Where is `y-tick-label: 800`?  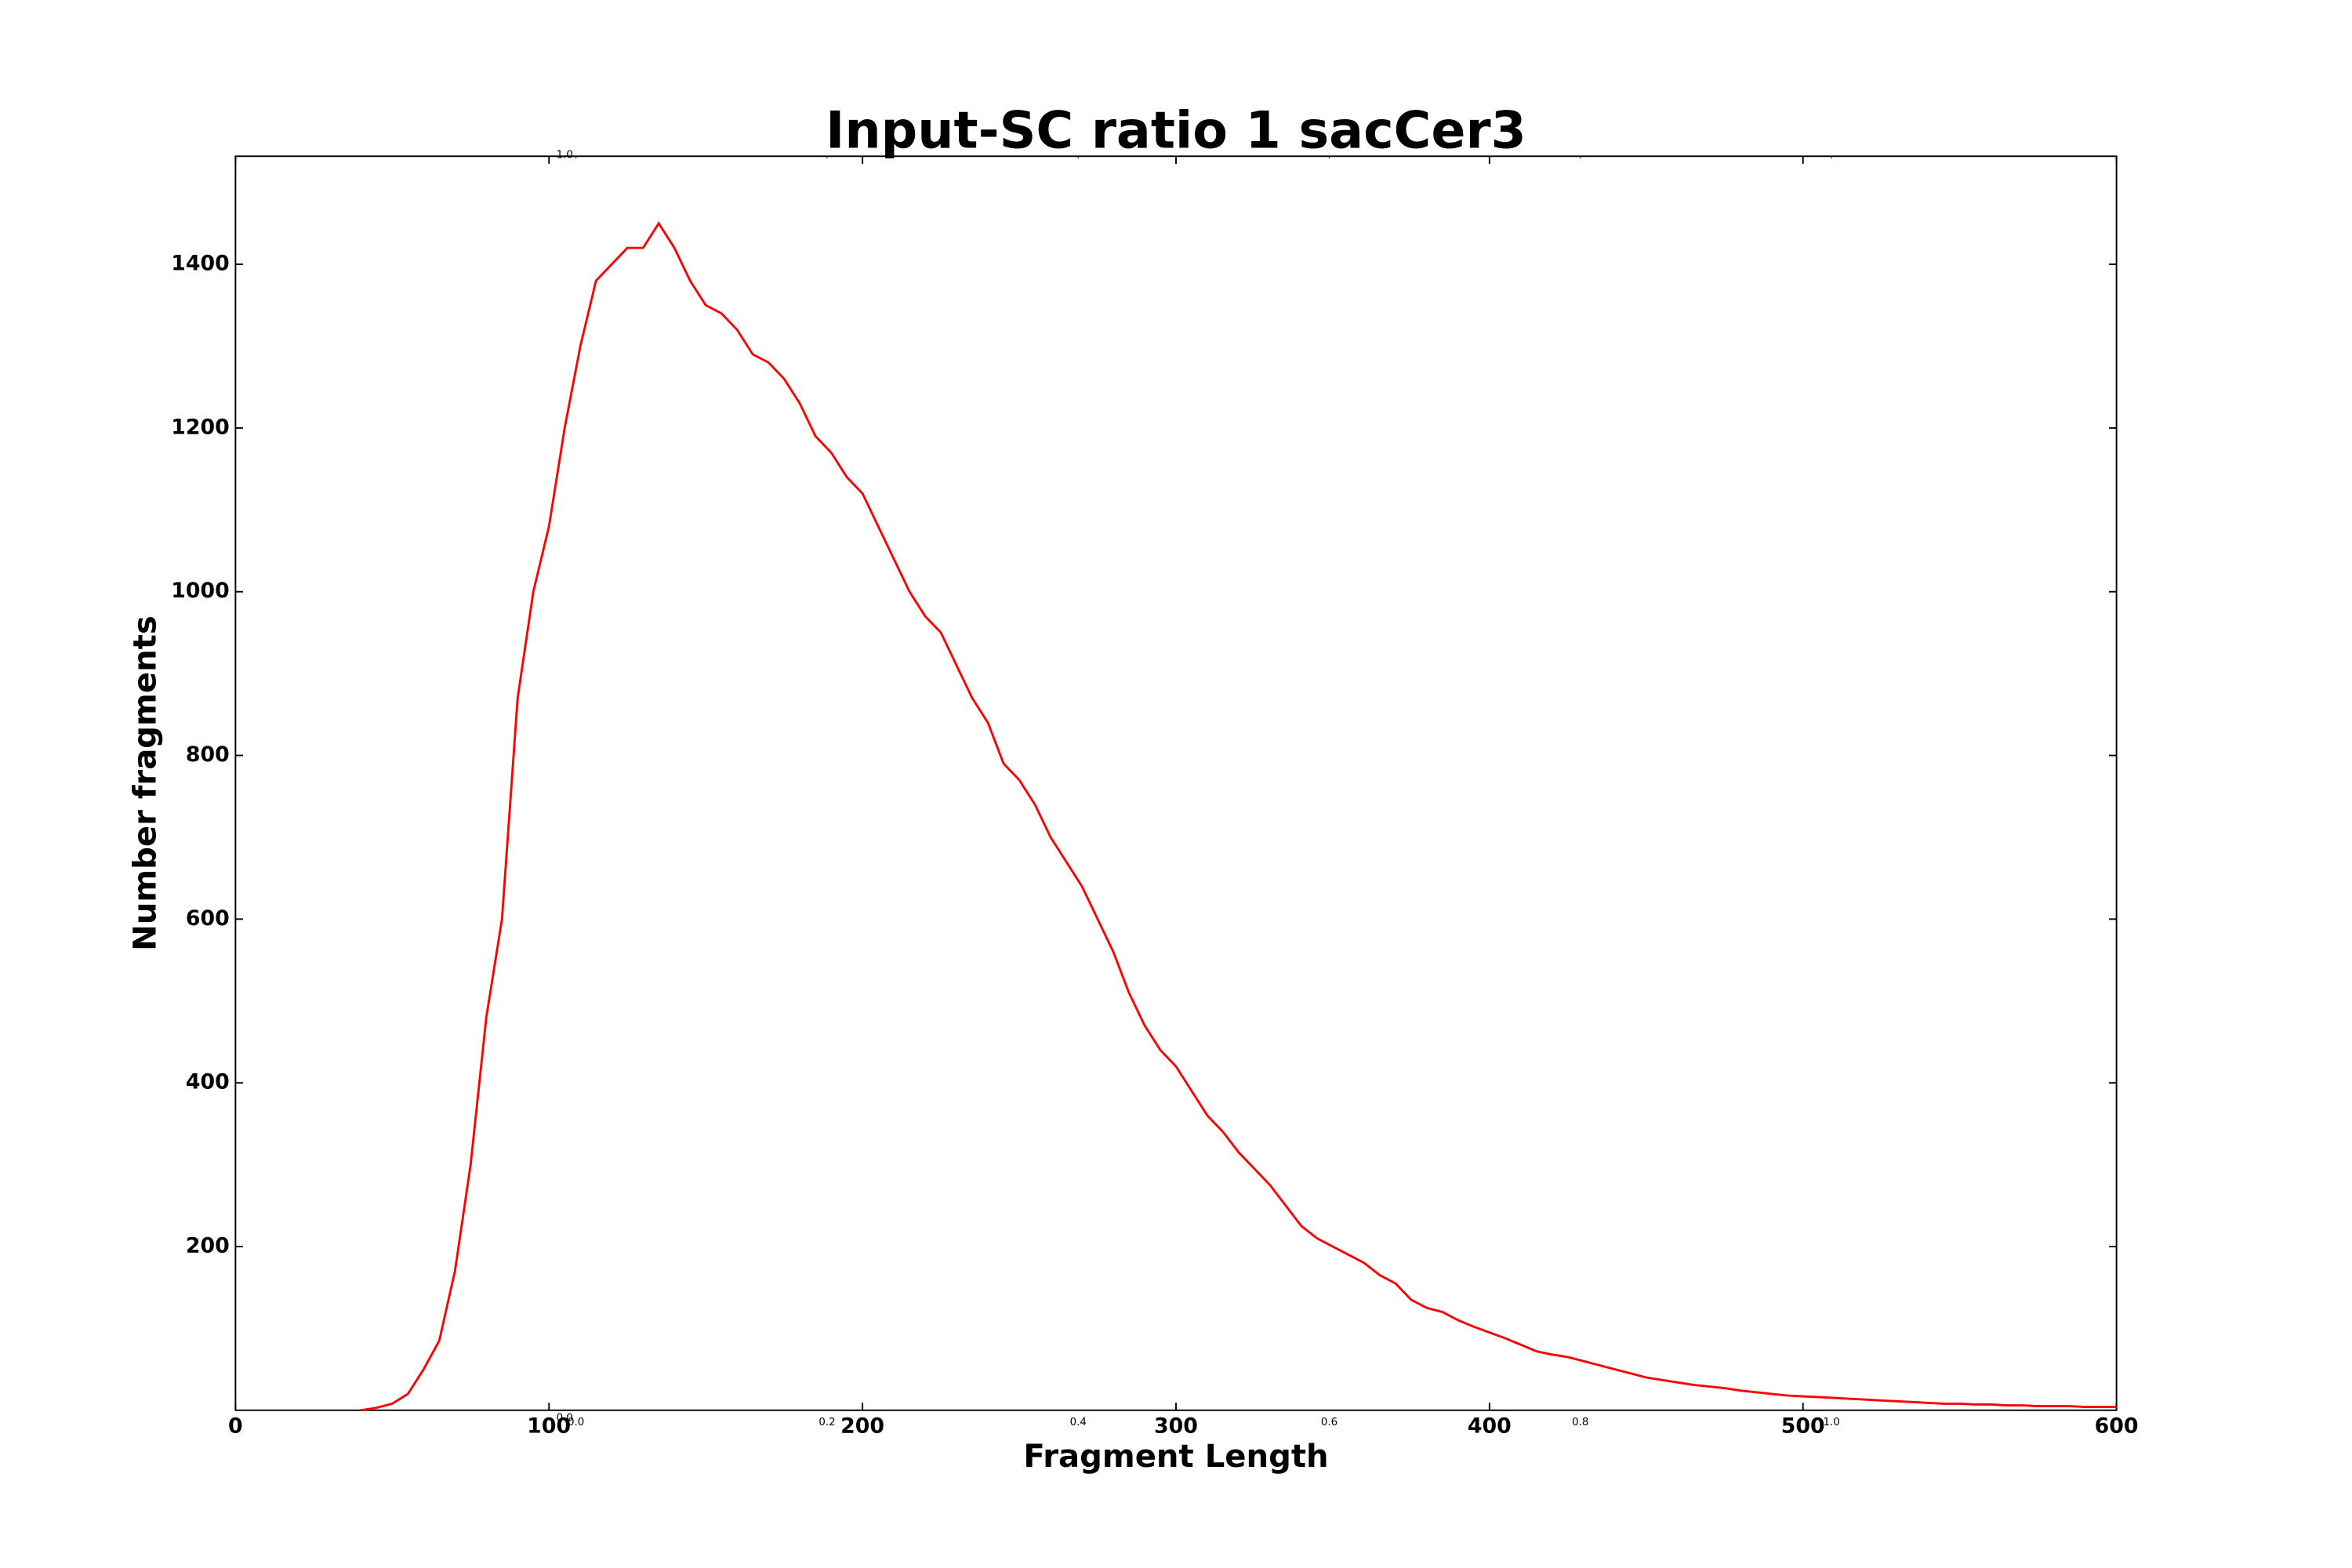 y-tick-label: 800 is located at coordinates (208, 754).